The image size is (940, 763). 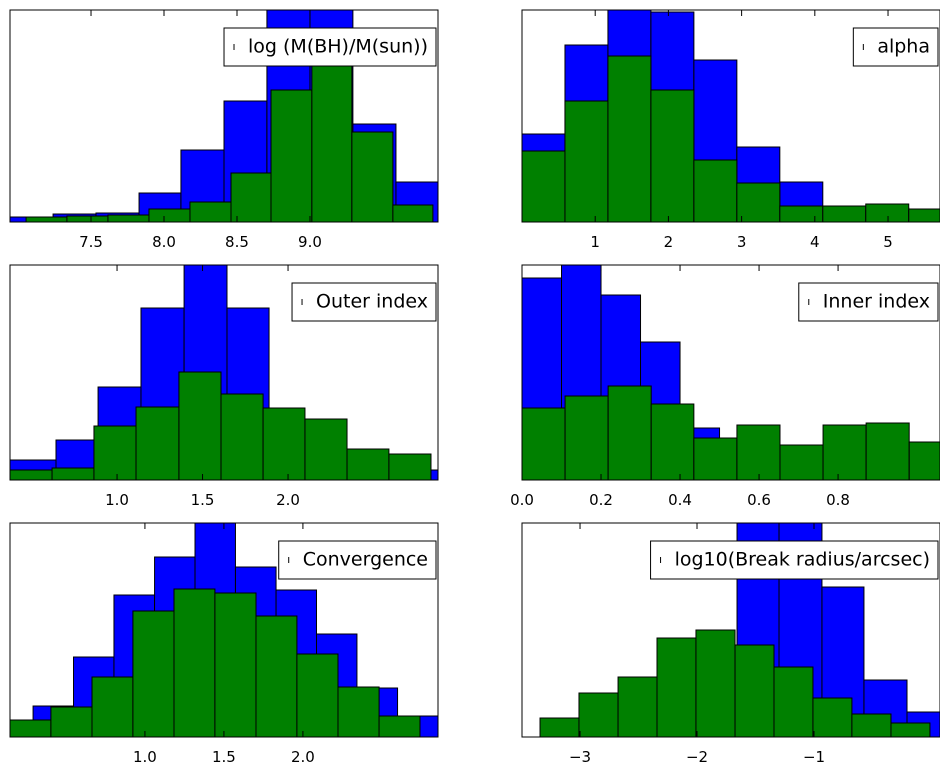 What do you see at coordinates (164, 242) in the screenshot?
I see `x-tick-label: 8.0` at bounding box center [164, 242].